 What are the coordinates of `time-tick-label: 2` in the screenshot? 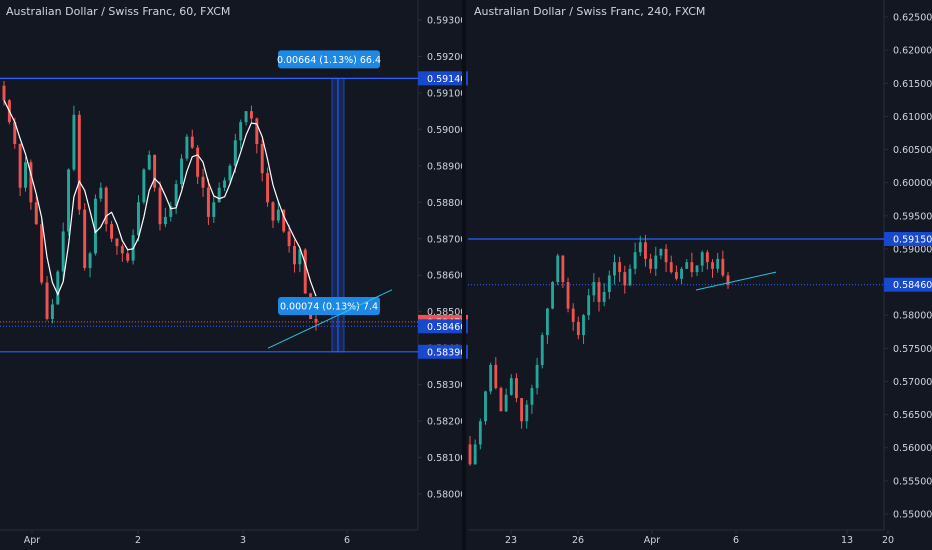 It's located at (138, 540).